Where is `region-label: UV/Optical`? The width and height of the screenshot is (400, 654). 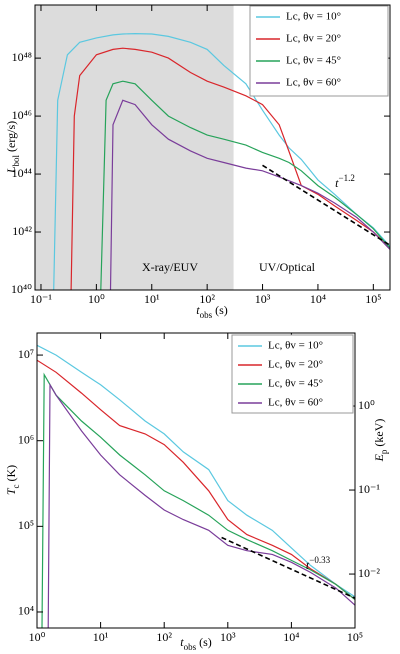
region-label: UV/Optical is located at coordinates (287, 267).